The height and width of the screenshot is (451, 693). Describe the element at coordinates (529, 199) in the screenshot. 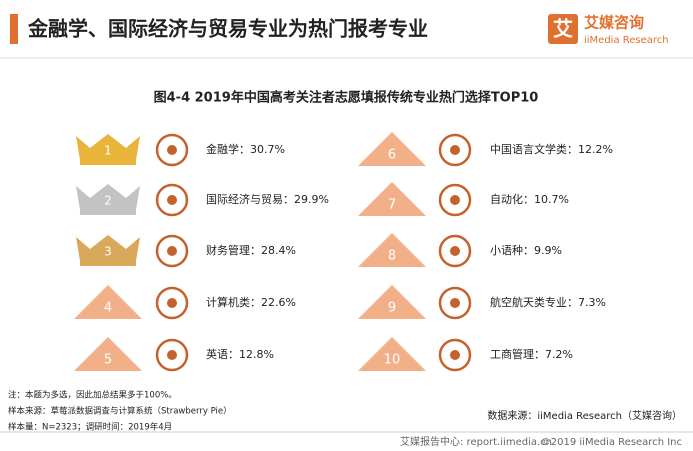

I see `item-label: 自动化：10.7%` at that location.